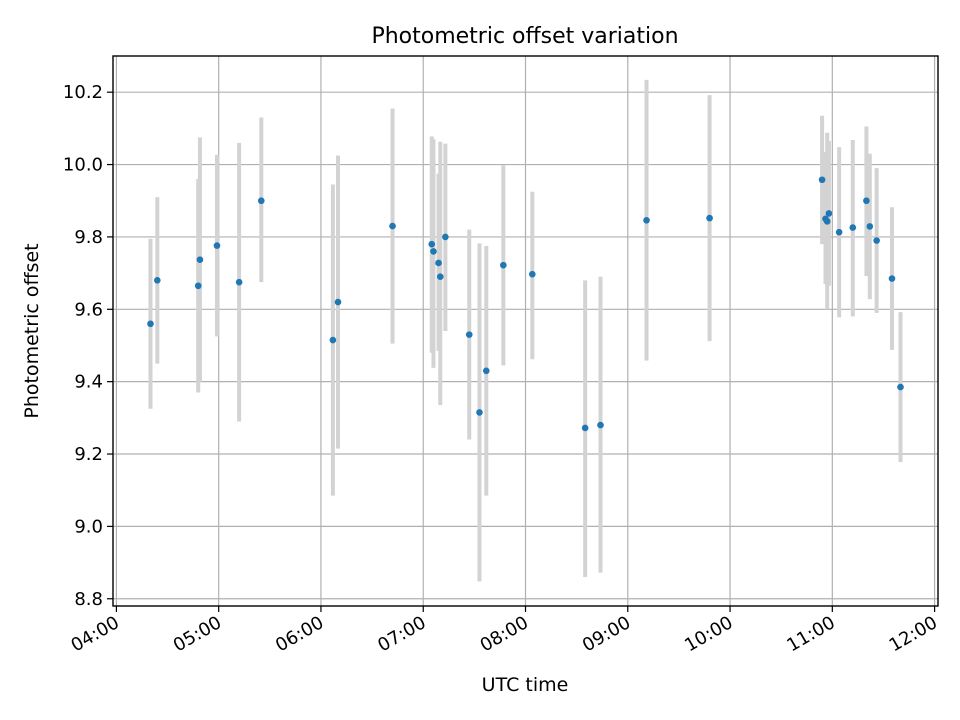  I want to click on y-tick-label: 9.6, so click(88, 309).